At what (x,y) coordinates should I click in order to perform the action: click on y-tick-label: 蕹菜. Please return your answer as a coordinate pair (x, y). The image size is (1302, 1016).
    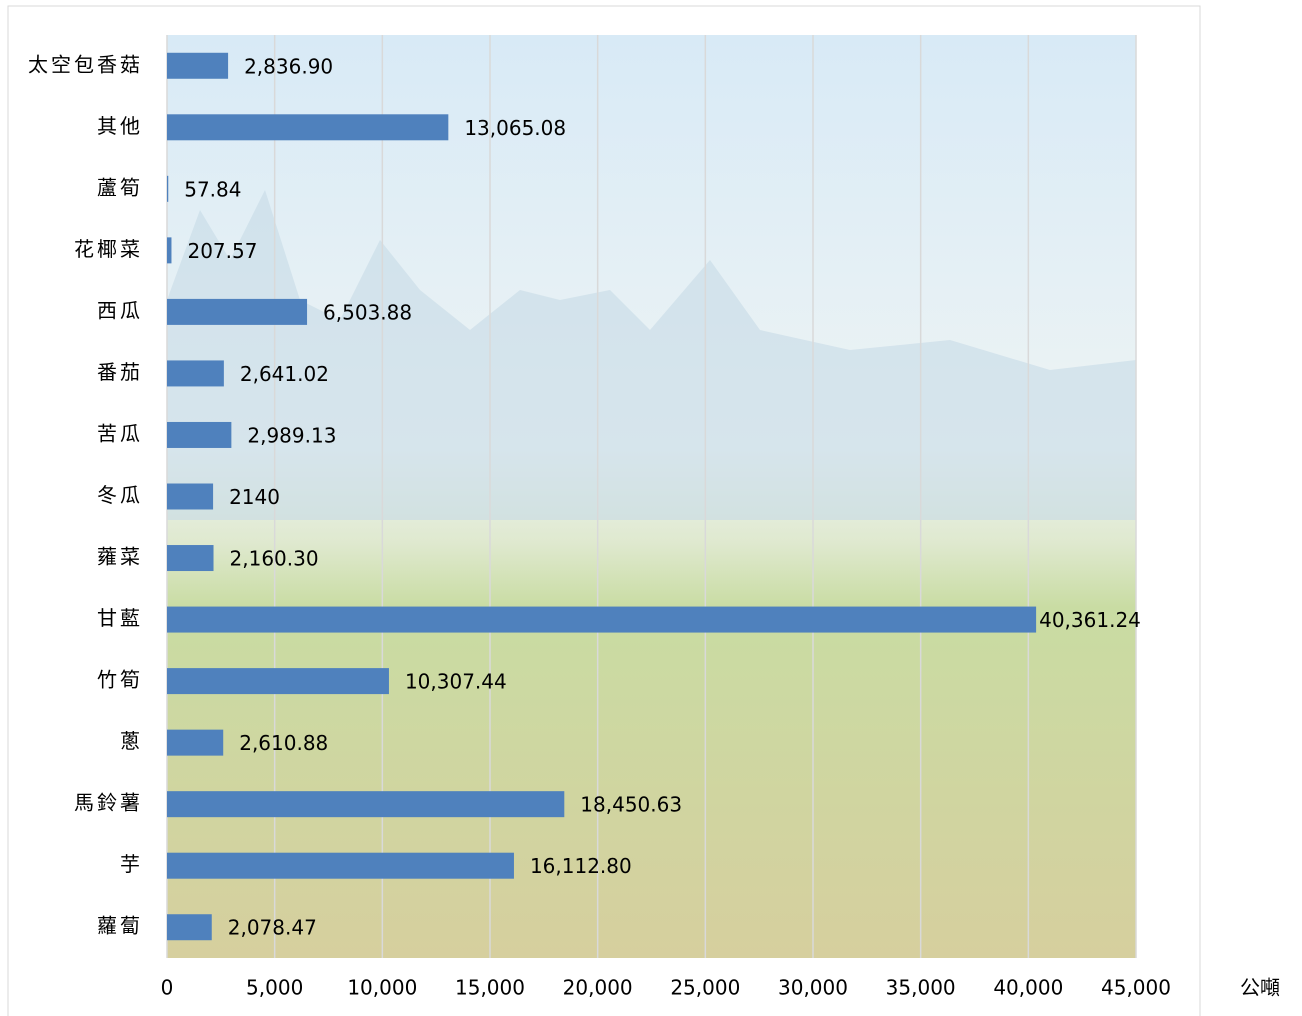
    Looking at the image, I should click on (120, 557).